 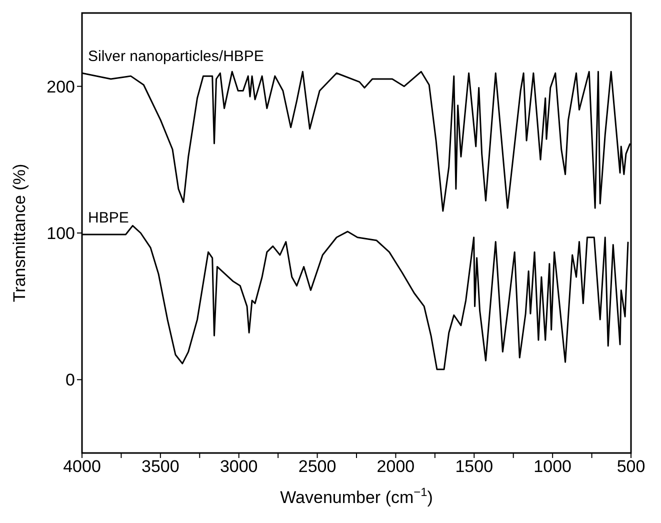 What do you see at coordinates (60, 234) in the screenshot?
I see `y-tick-label: 100` at bounding box center [60, 234].